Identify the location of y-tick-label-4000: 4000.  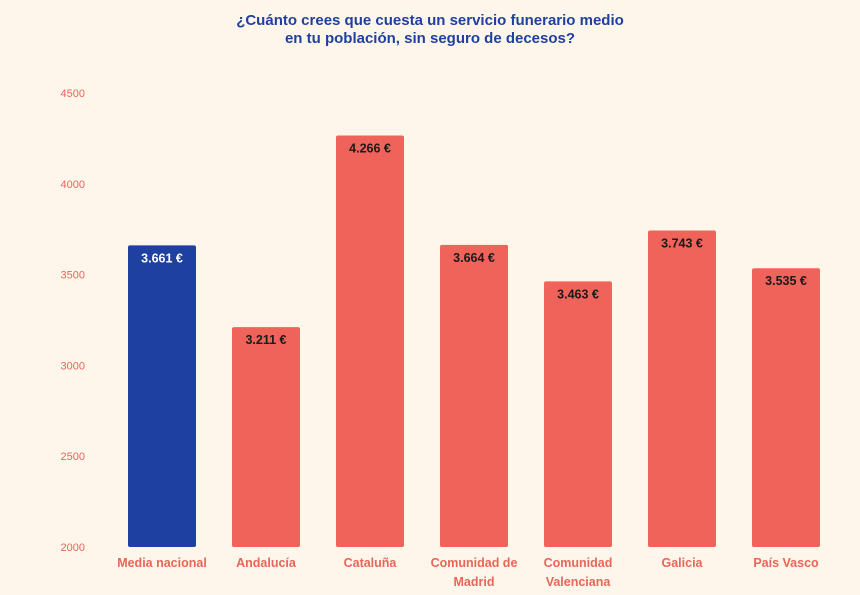
(73, 185).